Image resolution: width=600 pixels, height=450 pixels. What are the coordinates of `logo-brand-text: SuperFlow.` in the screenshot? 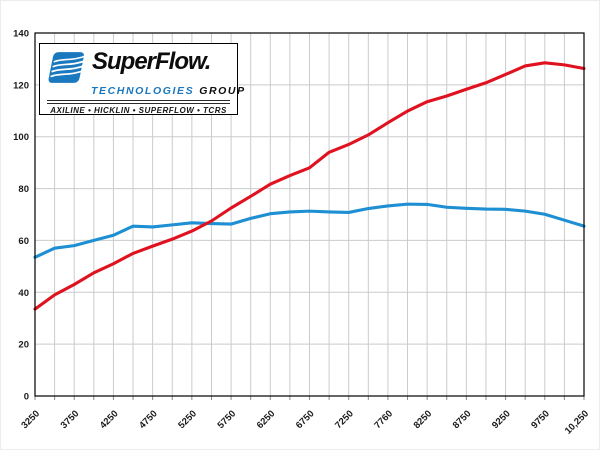 It's located at (151, 61).